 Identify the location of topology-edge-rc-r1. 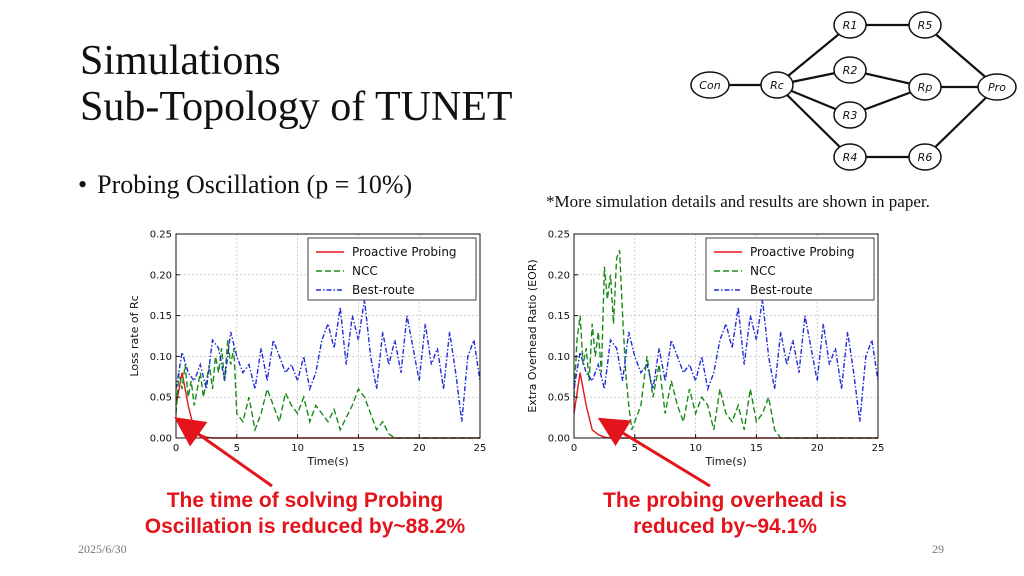
(813, 55).